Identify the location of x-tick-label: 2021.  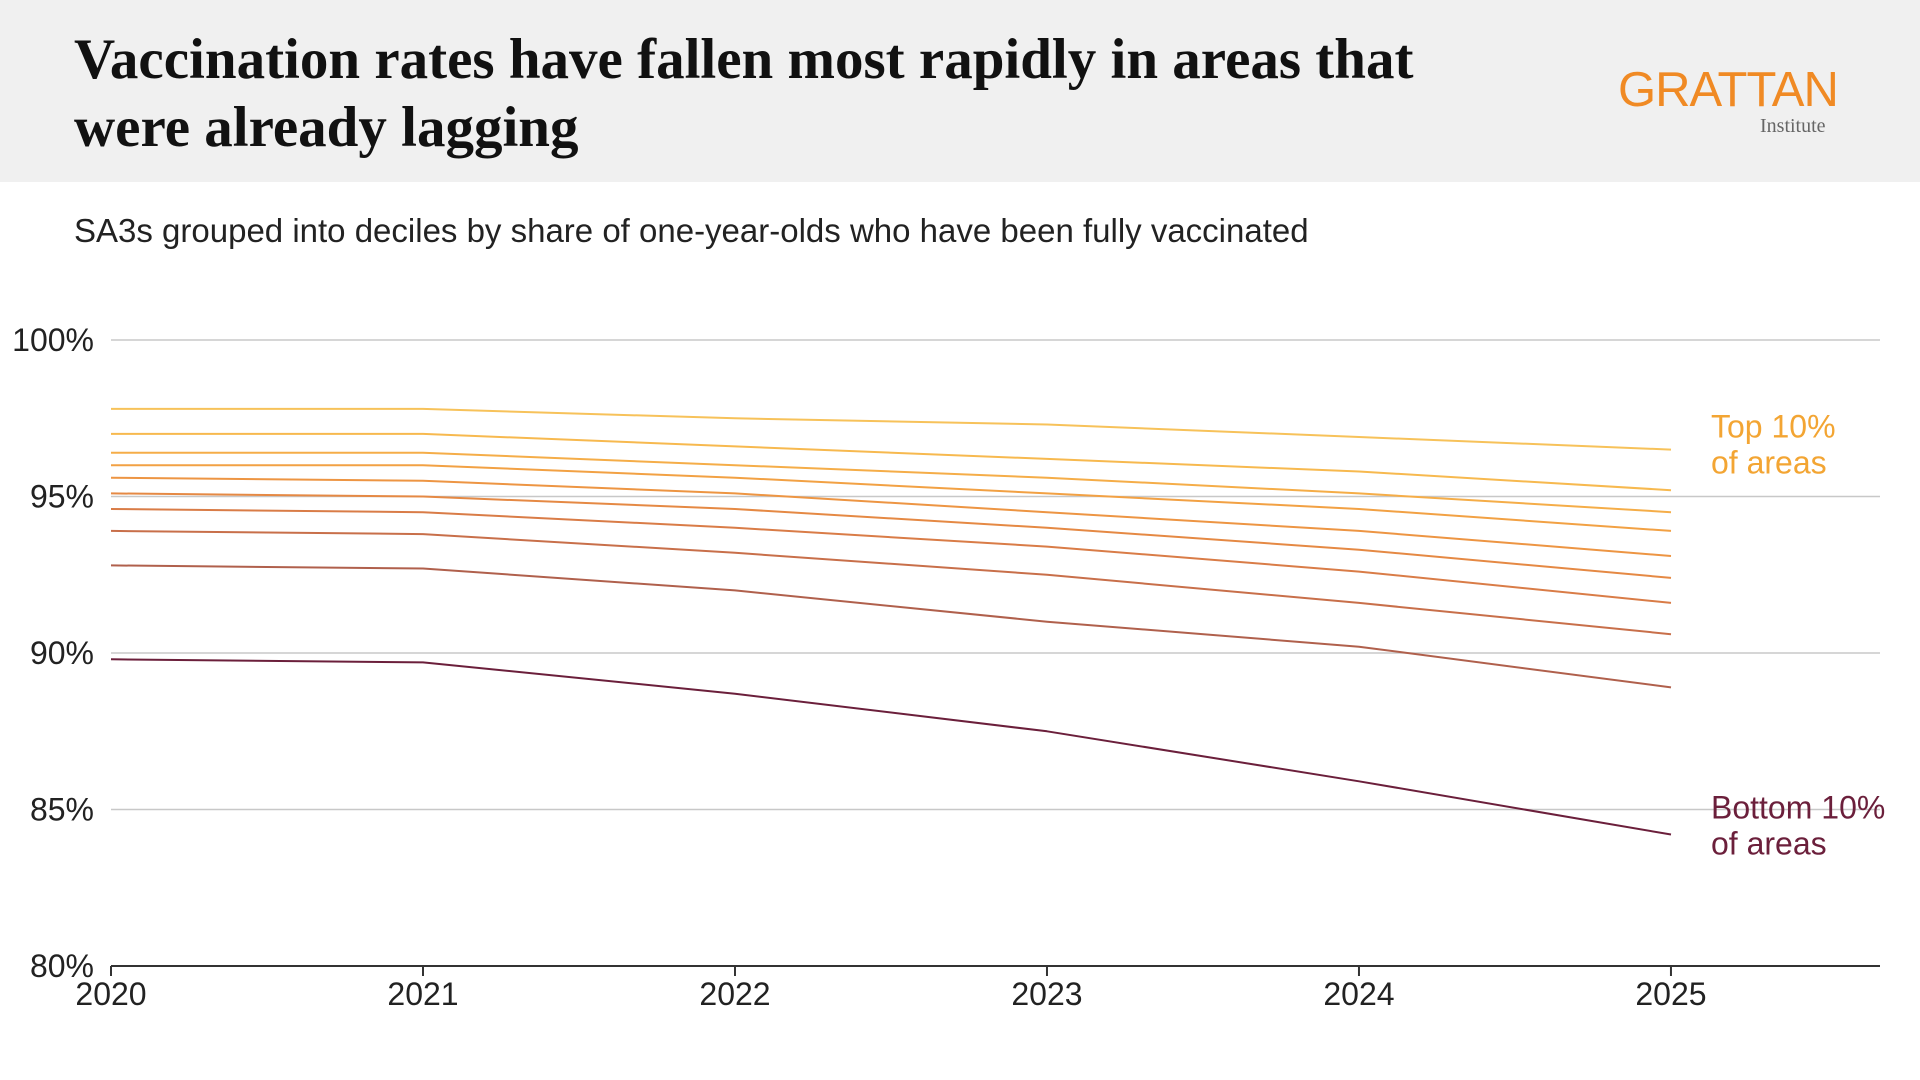
(422, 994).